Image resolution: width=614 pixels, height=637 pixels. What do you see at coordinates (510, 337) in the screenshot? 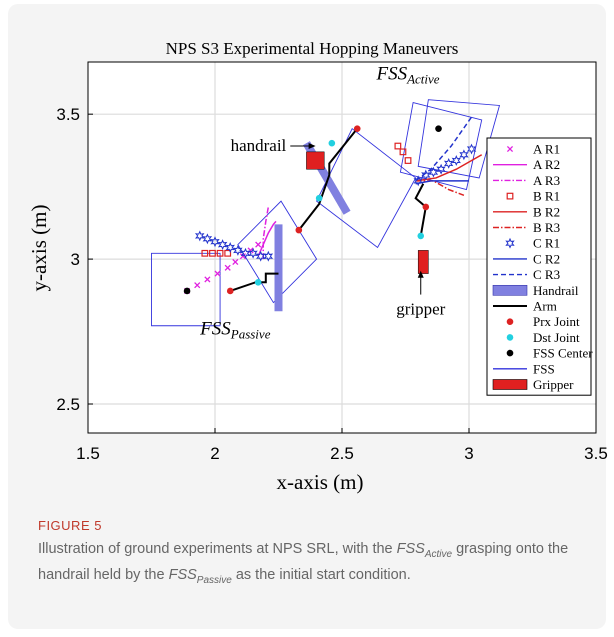
I see `legend-swatch-dst-joint` at bounding box center [510, 337].